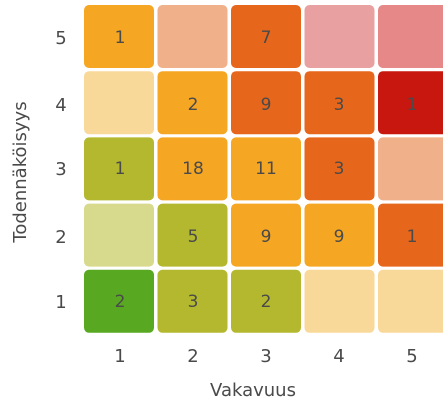  What do you see at coordinates (410, 36) in the screenshot?
I see `matrix-cell-r5-c5` at bounding box center [410, 36].